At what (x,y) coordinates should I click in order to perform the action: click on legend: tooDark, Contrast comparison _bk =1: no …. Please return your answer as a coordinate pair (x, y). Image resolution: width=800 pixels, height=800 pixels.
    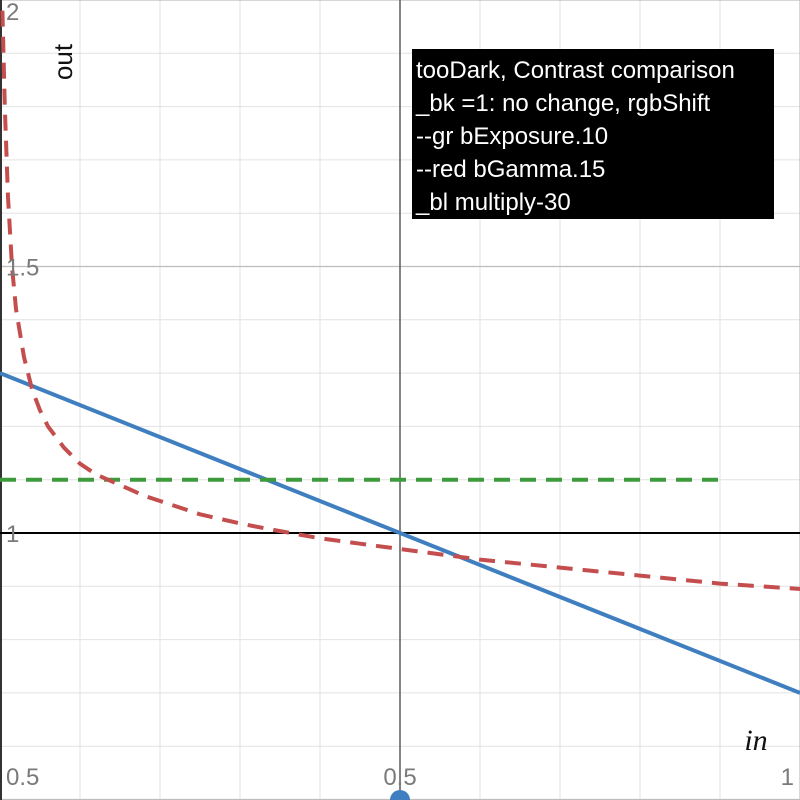
    Looking at the image, I should click on (593, 134).